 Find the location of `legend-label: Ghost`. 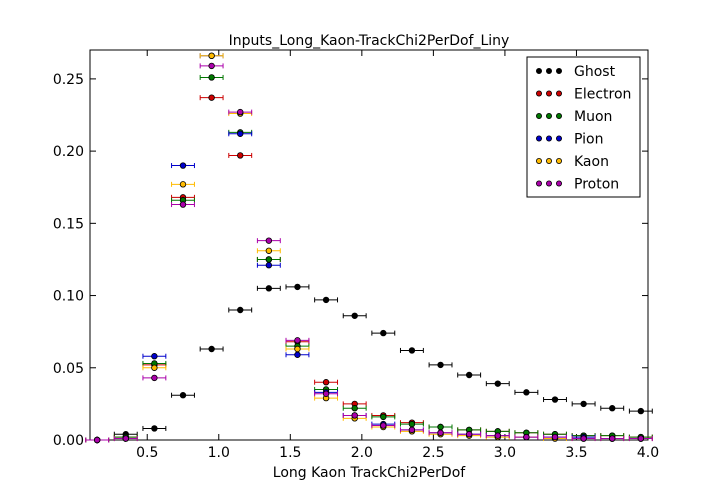

legend-label: Ghost is located at coordinates (595, 72).